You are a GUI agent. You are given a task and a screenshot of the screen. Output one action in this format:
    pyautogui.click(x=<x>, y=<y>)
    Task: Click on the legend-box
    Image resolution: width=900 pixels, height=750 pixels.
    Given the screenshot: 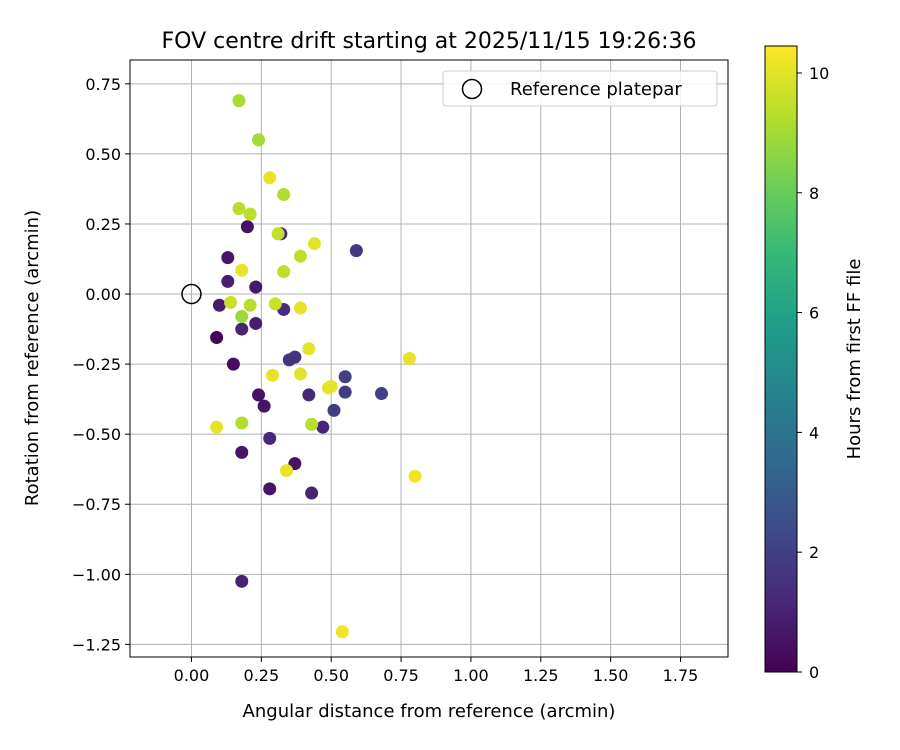 What is the action you would take?
    pyautogui.click(x=580, y=88)
    